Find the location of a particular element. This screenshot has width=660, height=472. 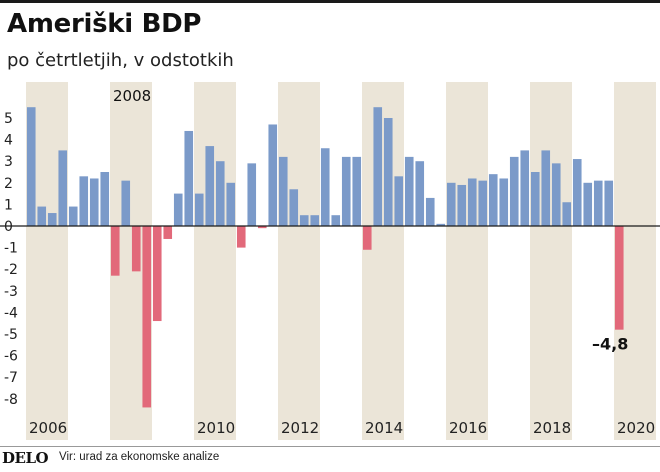

y-tick-label: -4 is located at coordinates (11, 313).